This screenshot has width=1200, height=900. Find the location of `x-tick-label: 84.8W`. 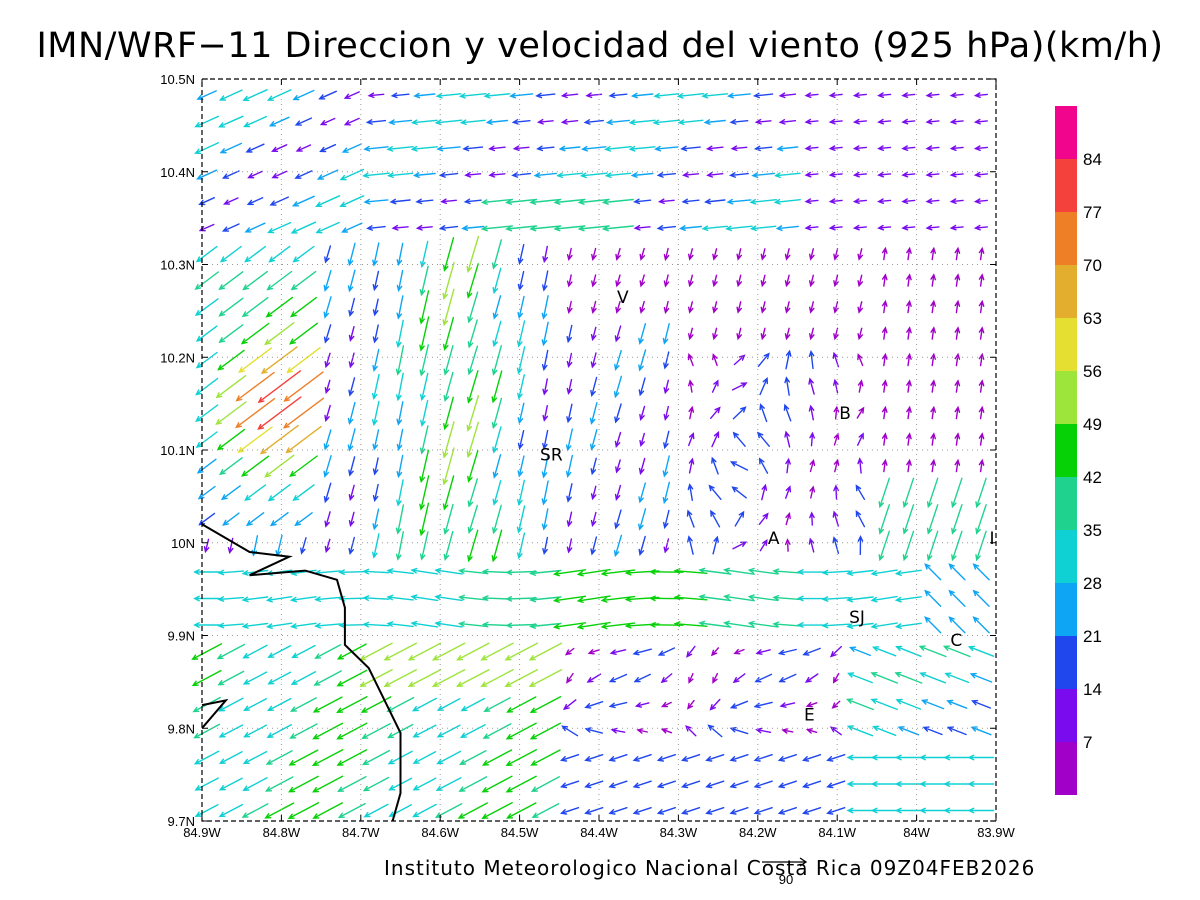

x-tick-label: 84.8W is located at coordinates (282, 832).